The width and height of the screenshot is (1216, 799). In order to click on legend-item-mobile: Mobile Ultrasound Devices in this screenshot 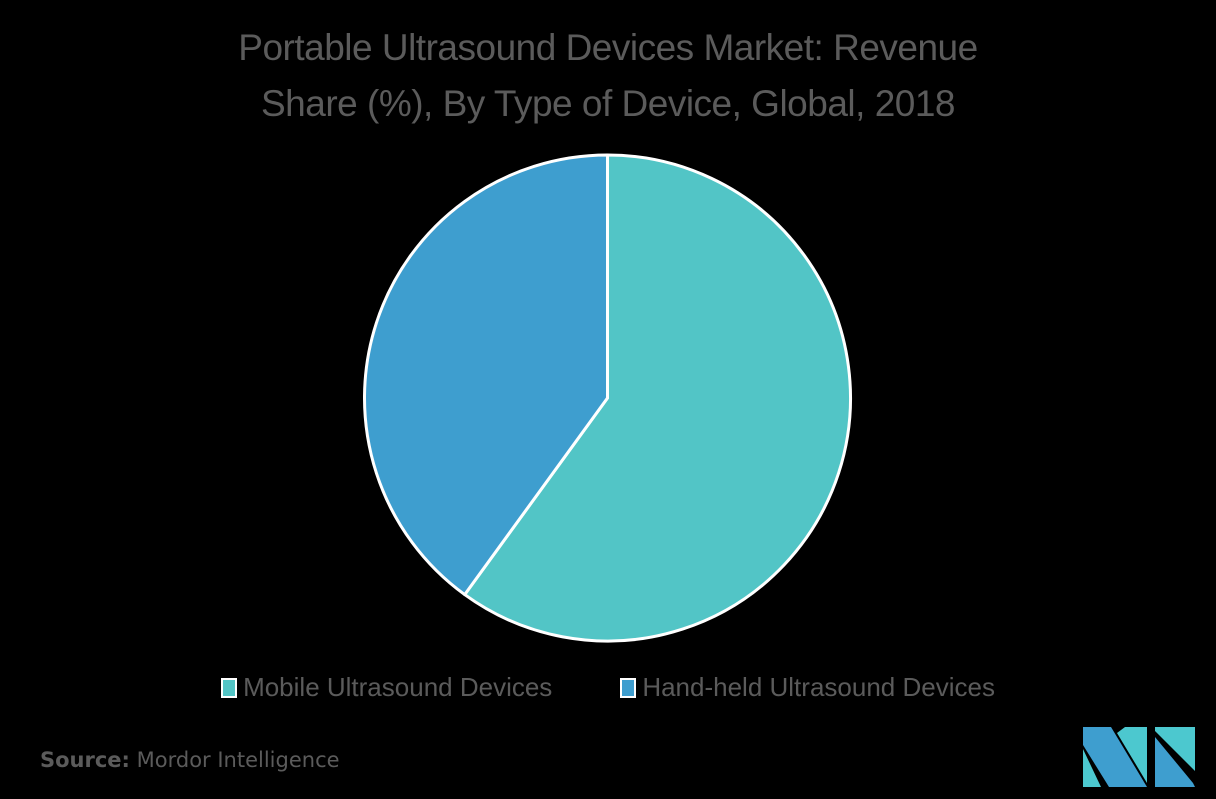, I will do `click(386, 687)`.